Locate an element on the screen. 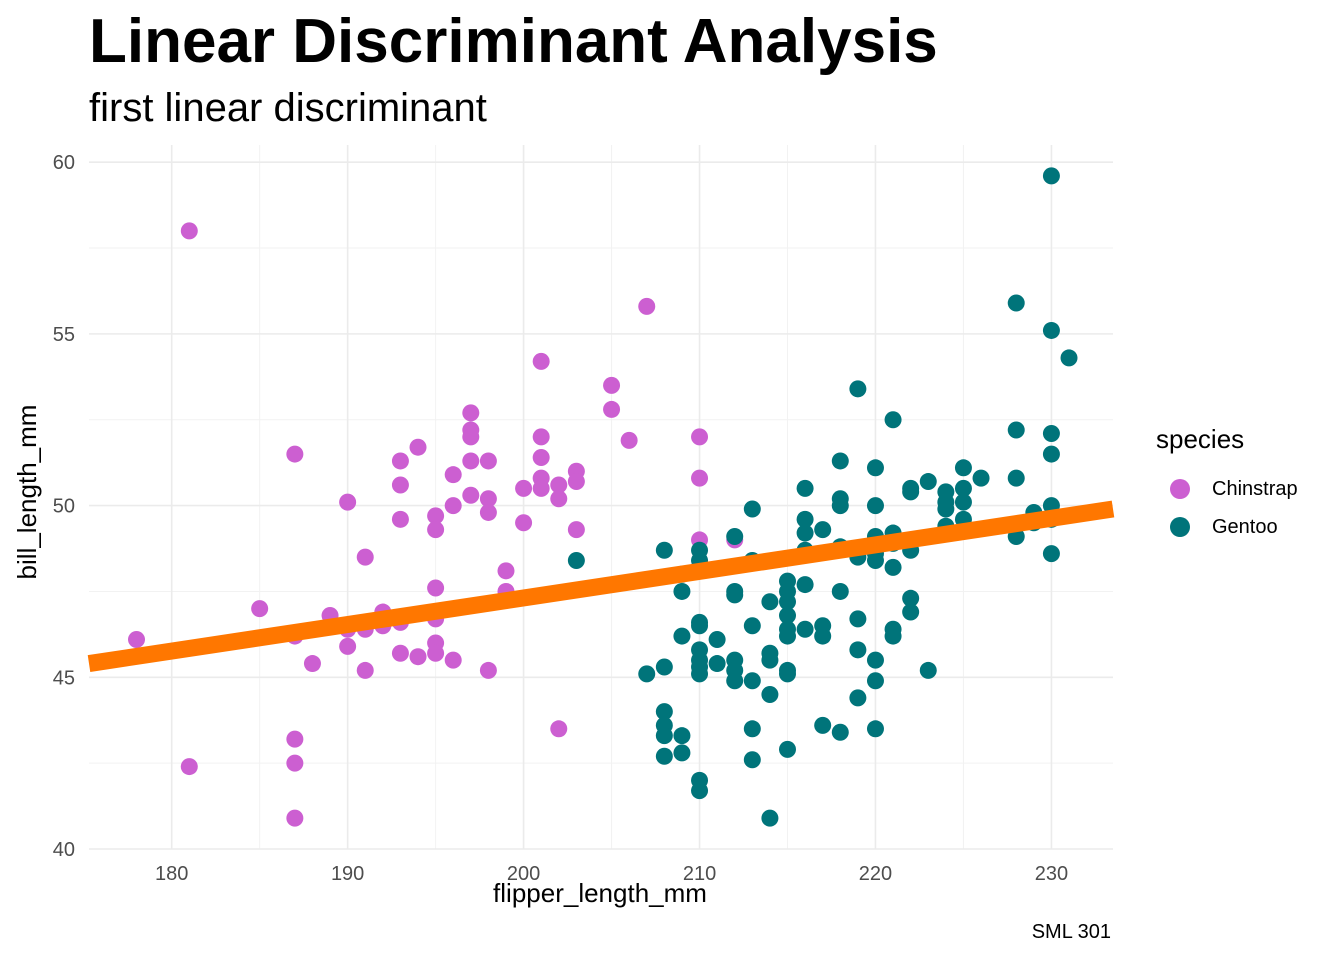 Image resolution: width=1344 pixels, height=960 pixels. legend-label: Gentoo is located at coordinates (1245, 526).